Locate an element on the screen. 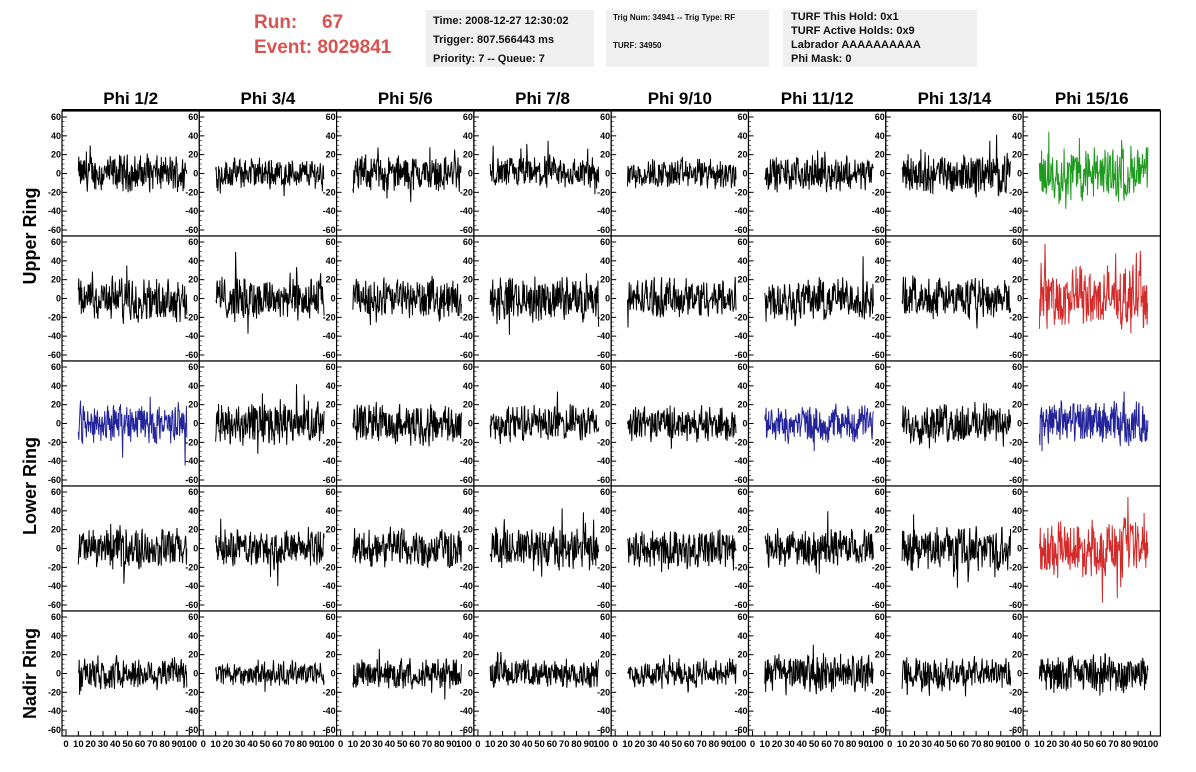 This screenshot has width=1196, height=772. y-tick-label-r5c1: 20 is located at coordinates (56, 655).